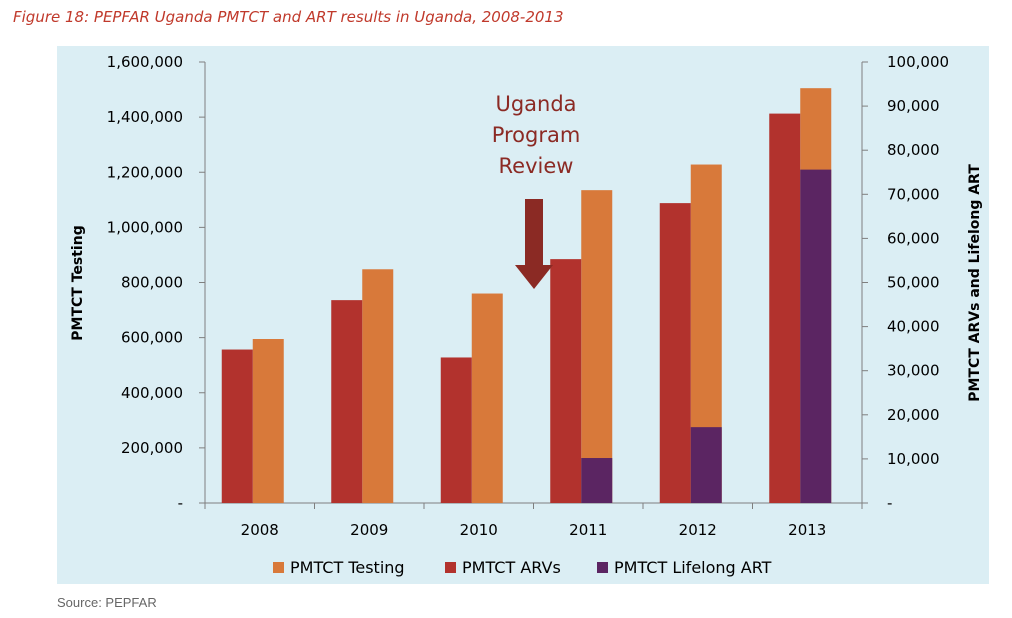 This screenshot has height=618, width=1012. Describe the element at coordinates (913, 371) in the screenshot. I see `right-tick-label: 30,000` at that location.